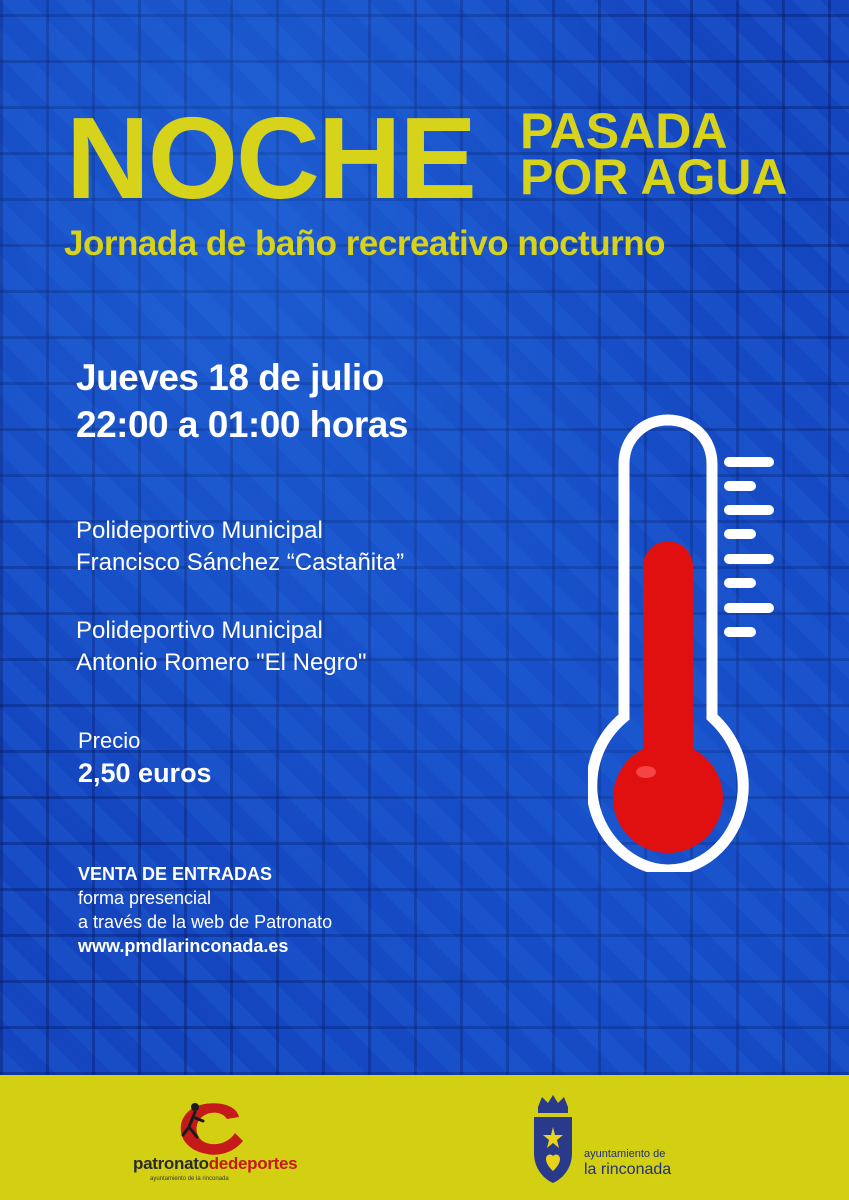  Describe the element at coordinates (628, 1169) in the screenshot. I see `la-rinconada-label: la rinconada` at that location.